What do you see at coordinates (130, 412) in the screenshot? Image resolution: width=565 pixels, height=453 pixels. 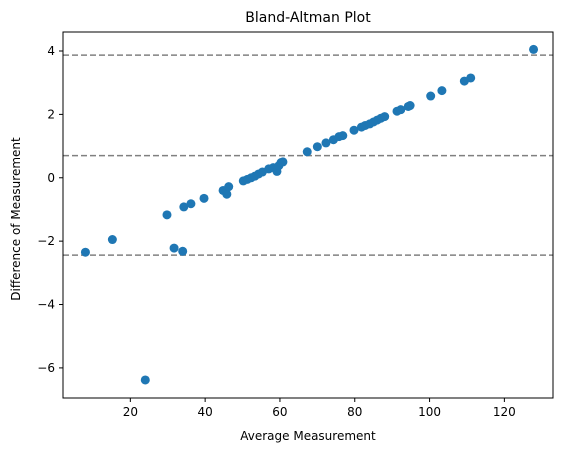 I see `x-tick-label: 20` at bounding box center [130, 412].